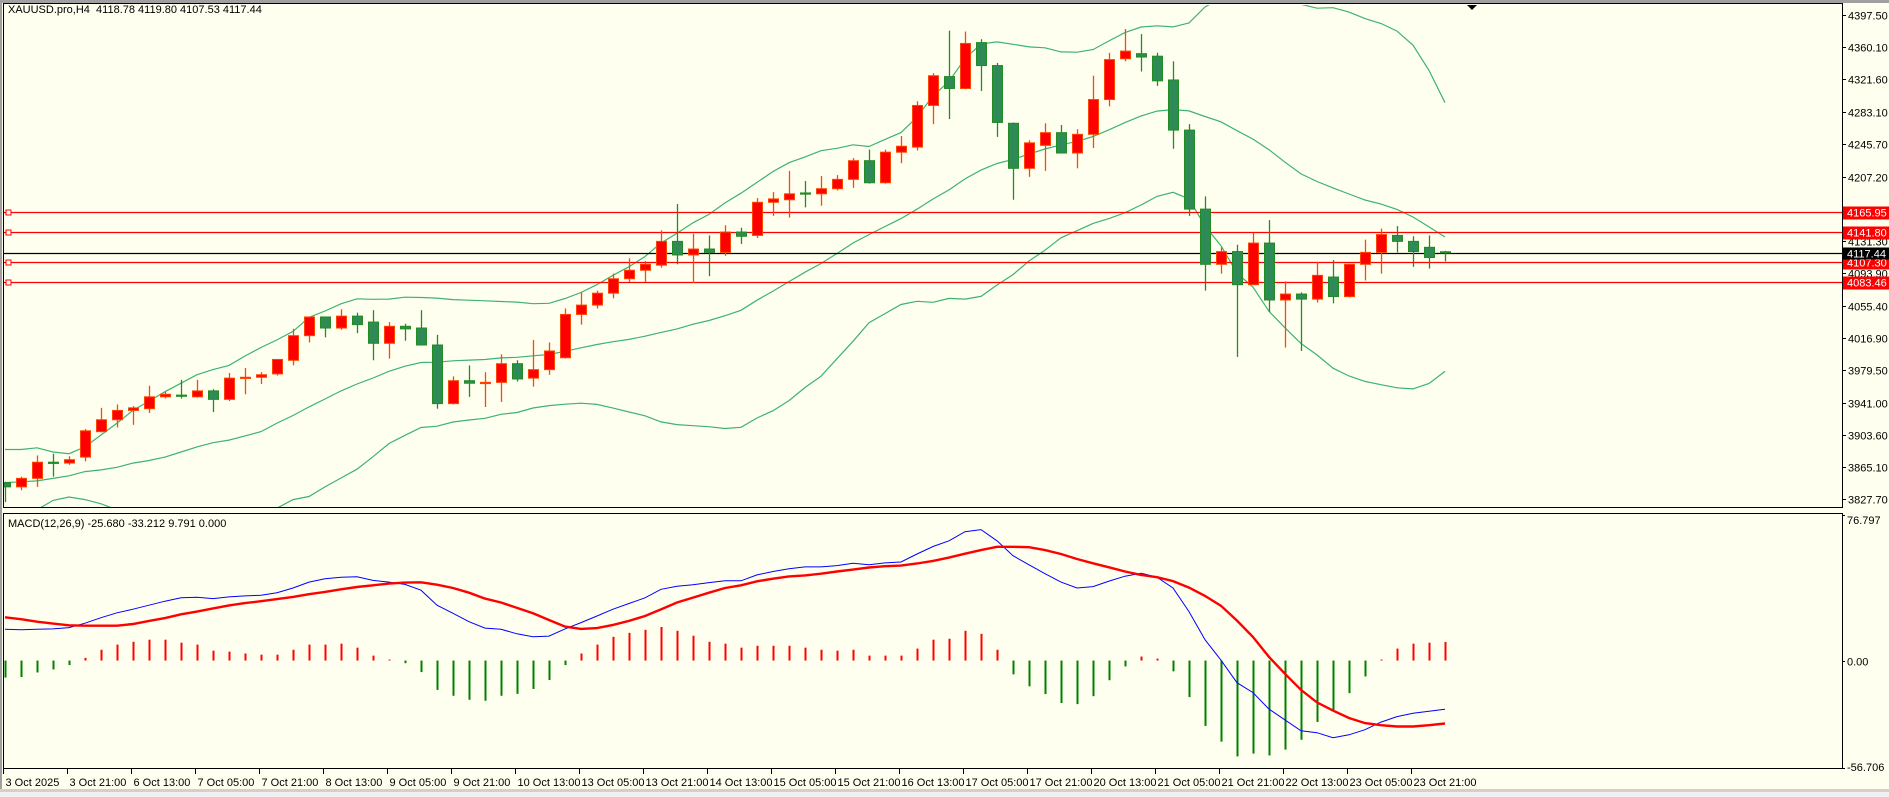 This screenshot has height=797, width=1889. What do you see at coordinates (226, 783) in the screenshot?
I see `time-axis-label: 7 Oct 05:00` at bounding box center [226, 783].